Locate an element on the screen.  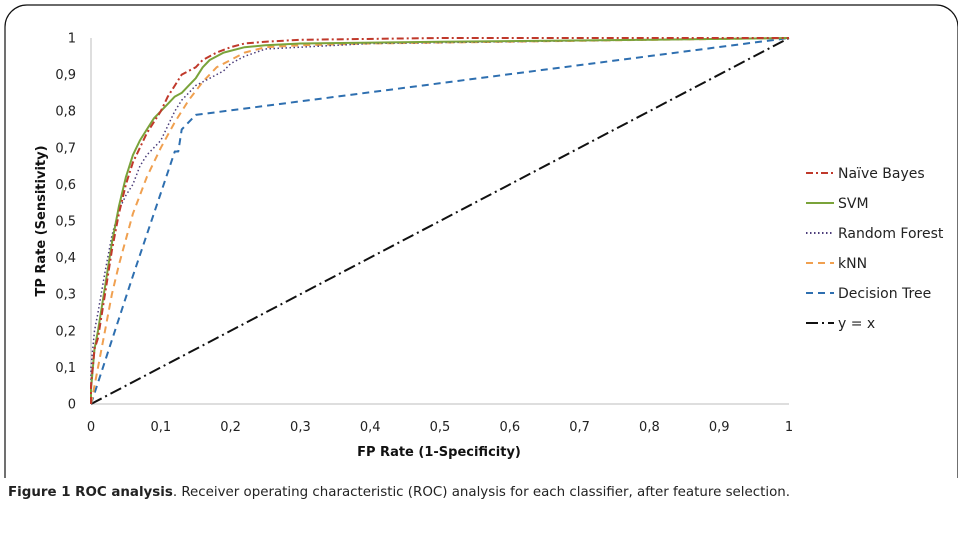
legend-item: kNN is located at coordinates (836, 264).